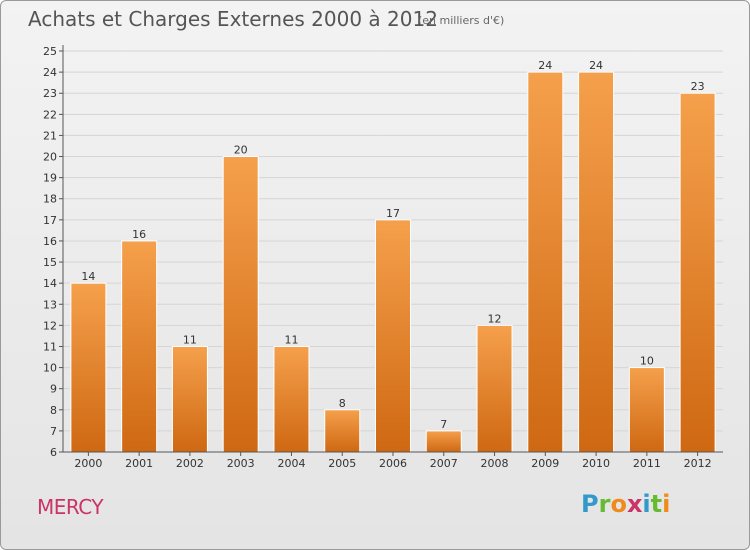 The height and width of the screenshot is (550, 750). I want to click on bar-2003, so click(240, 304).